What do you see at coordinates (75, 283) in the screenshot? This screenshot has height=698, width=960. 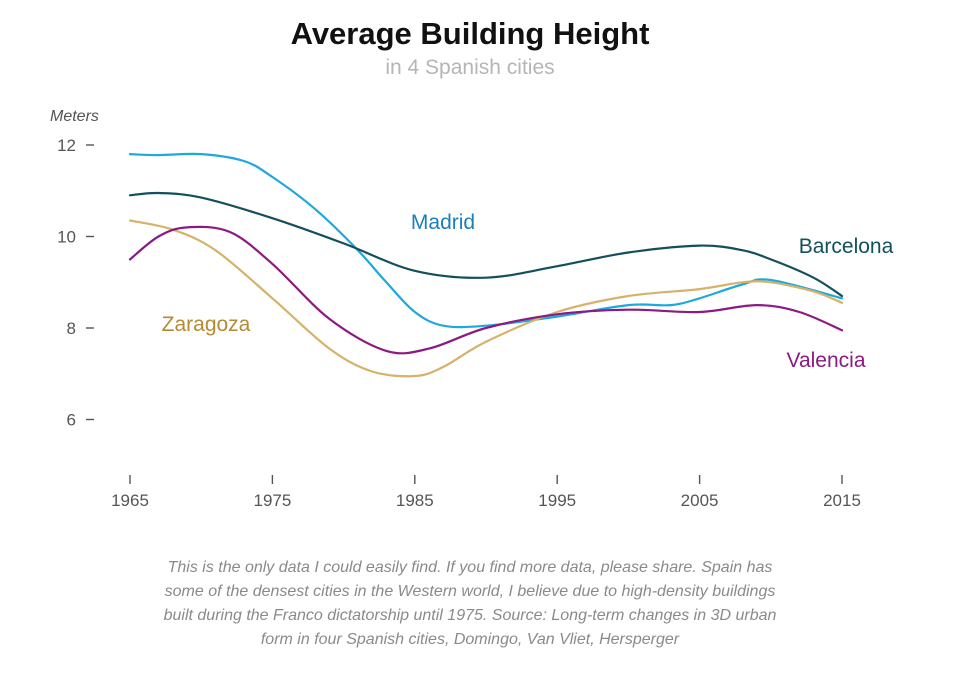 I see `y-axis: 6 8 10 12` at bounding box center [75, 283].